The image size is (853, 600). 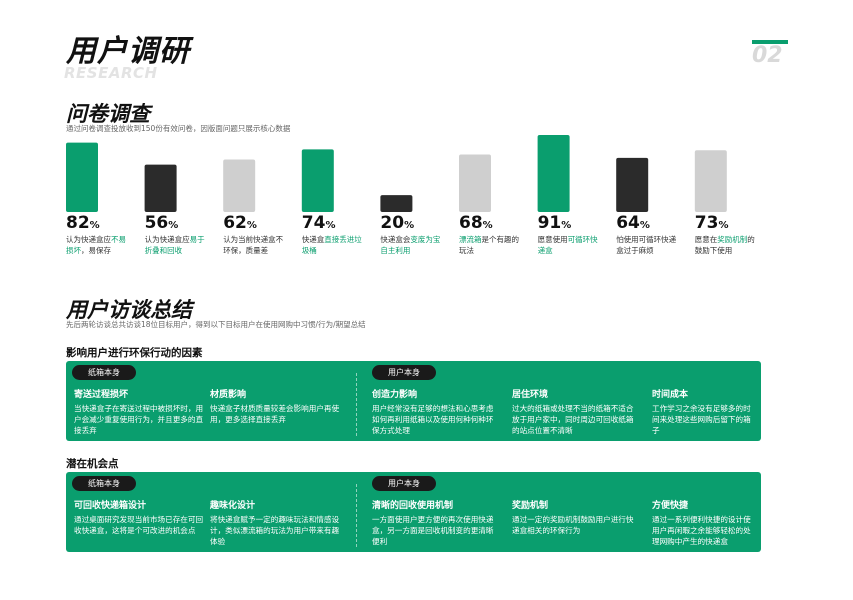 I want to click on survey-bar-category-highlight: 变废为宝自主利用, so click(x=410, y=245).